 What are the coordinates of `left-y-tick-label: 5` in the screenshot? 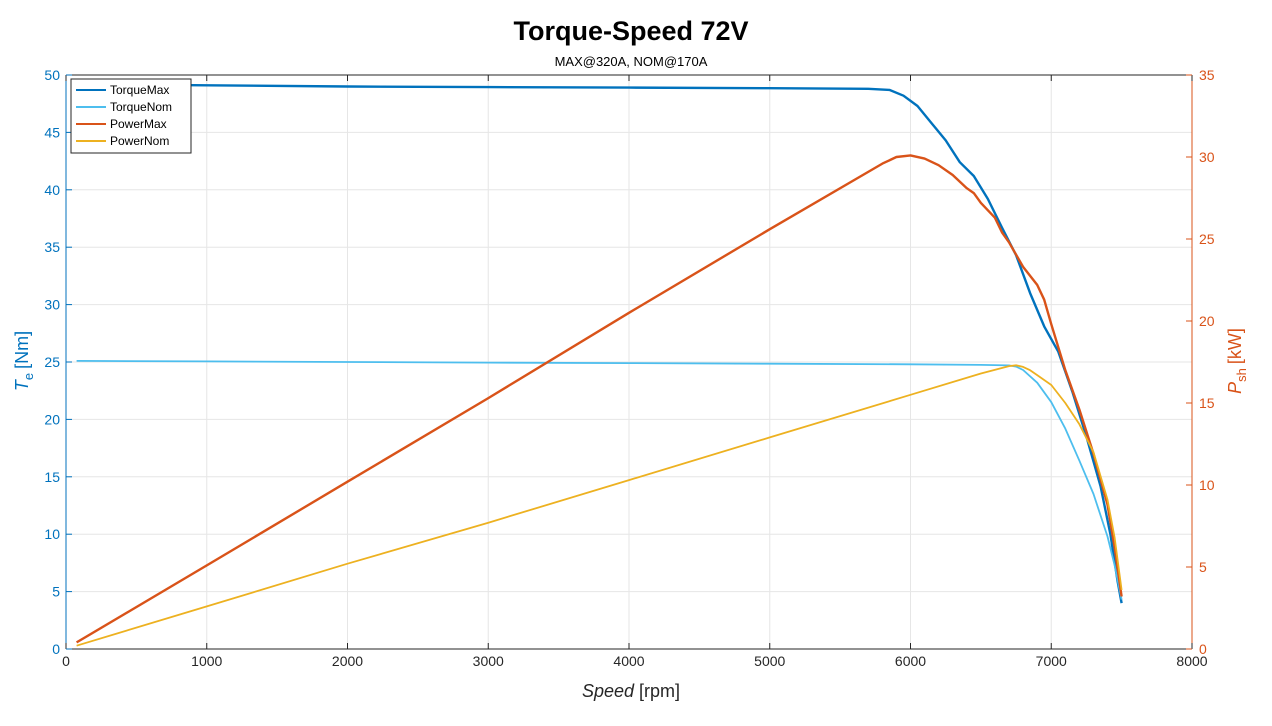 It's located at (56, 592).